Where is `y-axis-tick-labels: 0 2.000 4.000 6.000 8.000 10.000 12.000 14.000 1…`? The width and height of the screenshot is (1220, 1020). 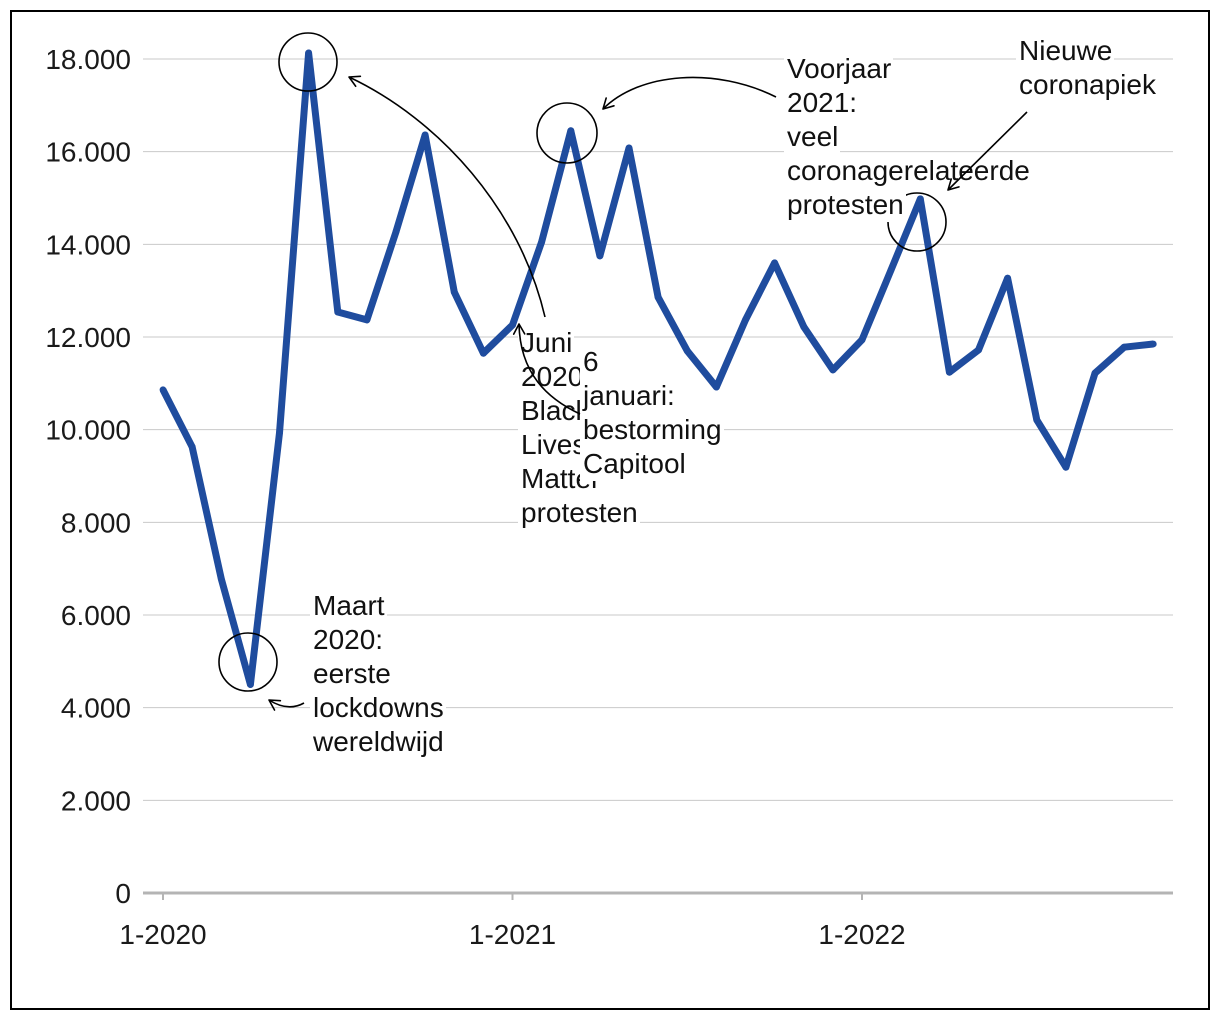 y-axis-tick-labels: 0 2.000 4.000 6.000 8.000 10.000 12.000 14.000 1… is located at coordinates (88, 476).